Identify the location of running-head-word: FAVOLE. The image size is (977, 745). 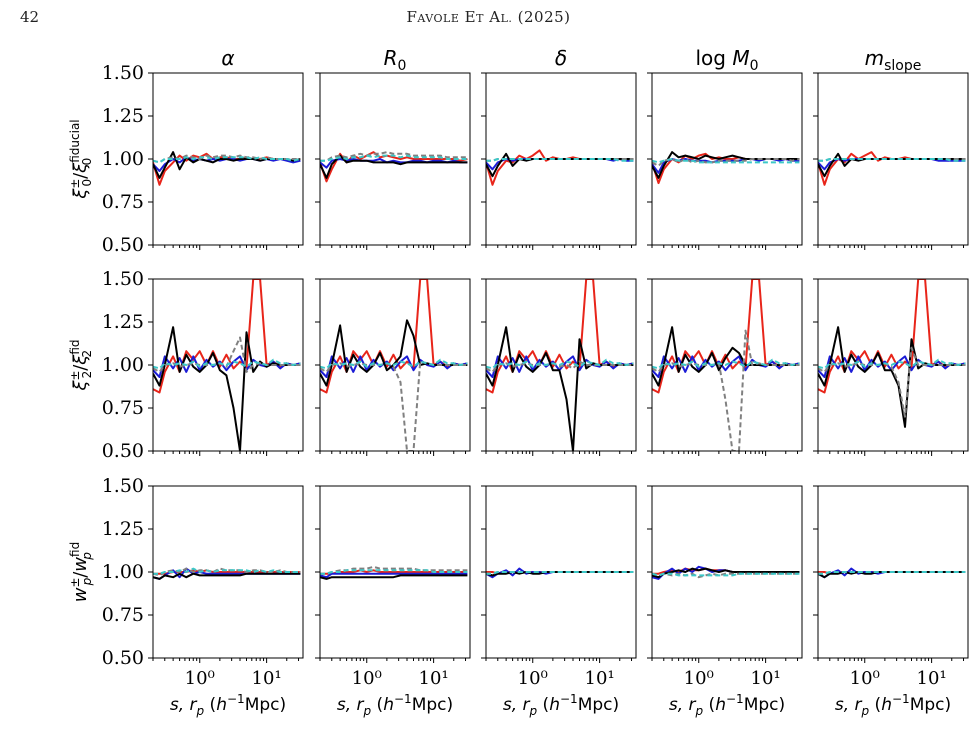
(432, 17).